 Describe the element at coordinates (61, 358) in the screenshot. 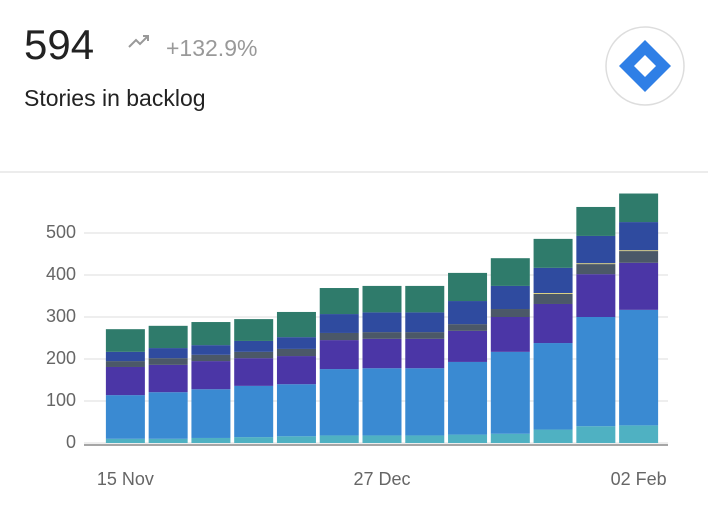

I see `y-tick-label: 200` at that location.